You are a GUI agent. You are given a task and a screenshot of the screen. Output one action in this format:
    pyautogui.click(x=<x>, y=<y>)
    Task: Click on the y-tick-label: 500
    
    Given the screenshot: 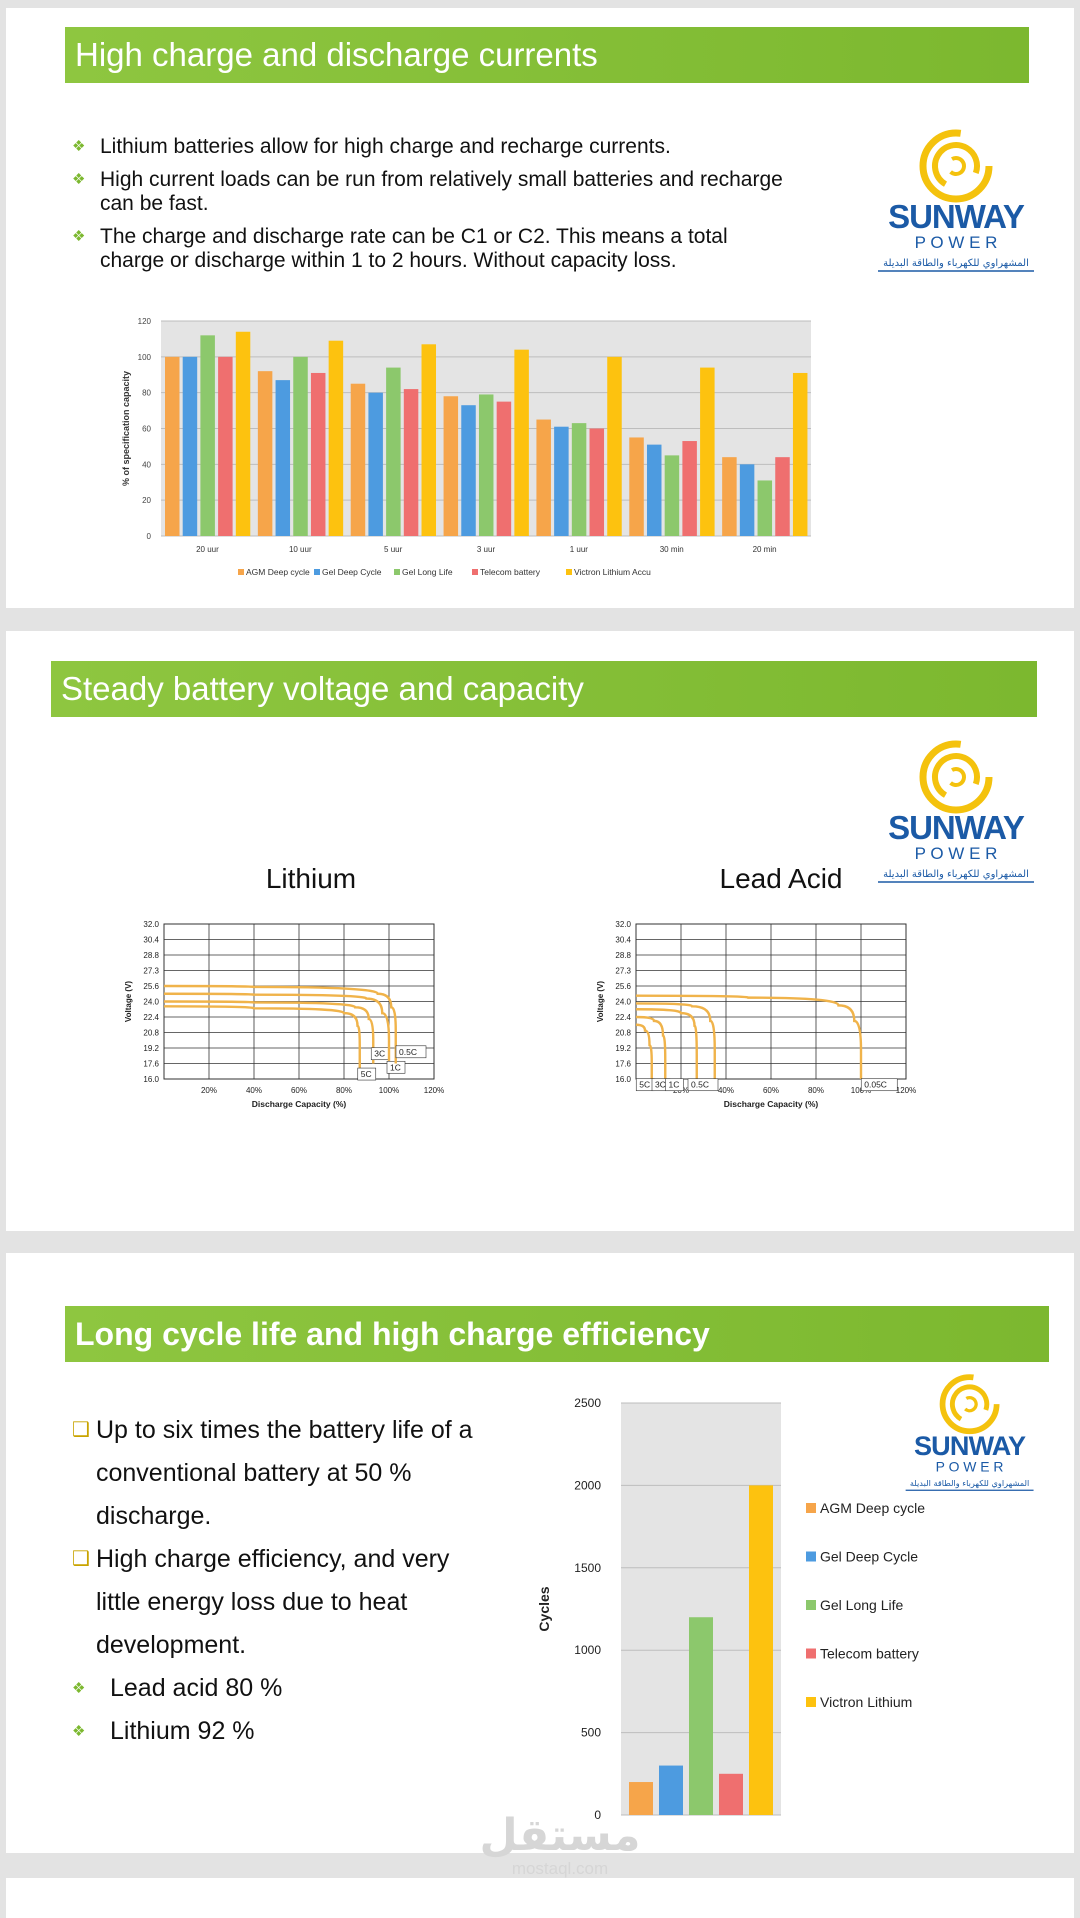 What is the action you would take?
    pyautogui.click(x=591, y=1733)
    